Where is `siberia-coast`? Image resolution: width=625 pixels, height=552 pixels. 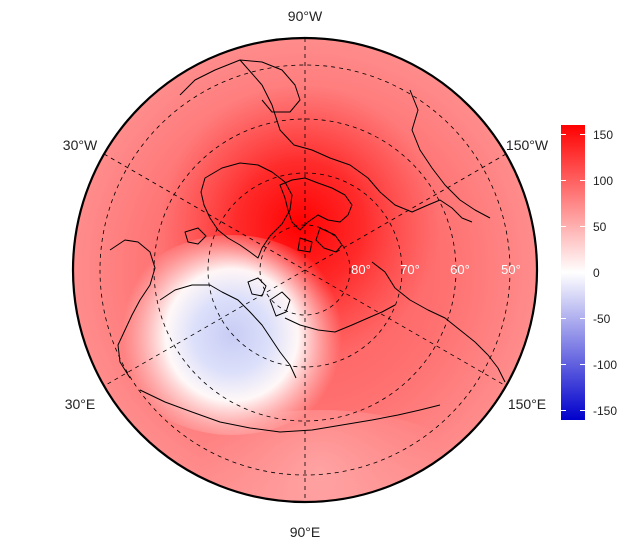
siberia-coast is located at coordinates (438, 322).